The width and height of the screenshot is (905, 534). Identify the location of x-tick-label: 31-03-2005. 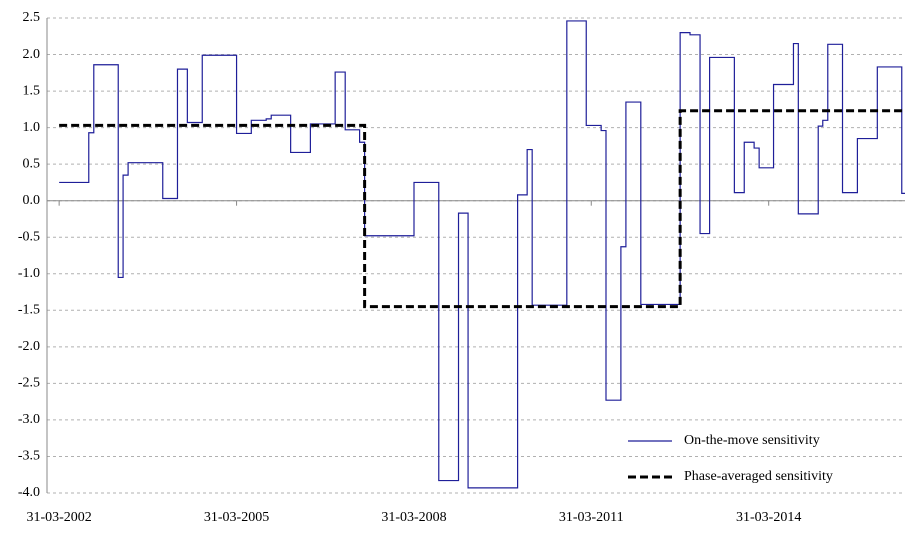
(236, 517).